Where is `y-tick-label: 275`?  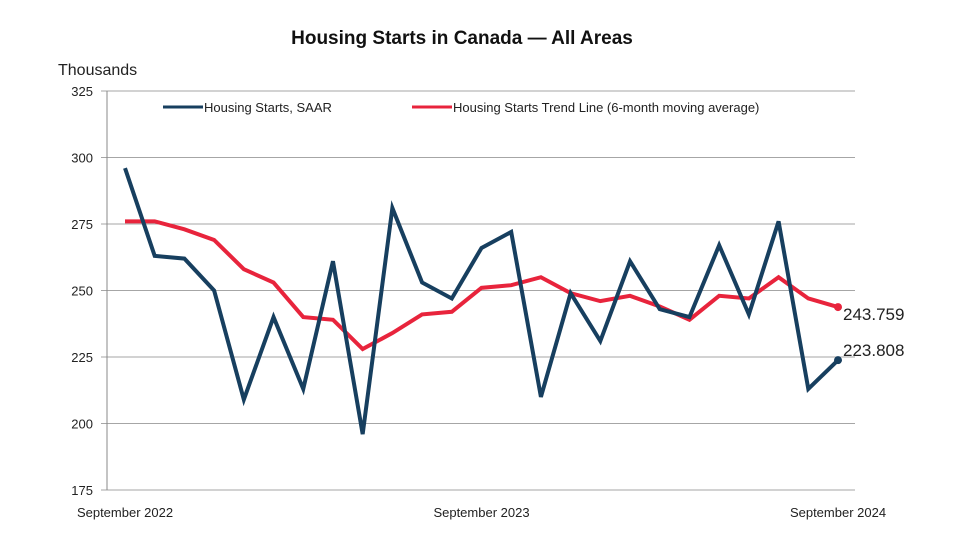
y-tick-label: 275 is located at coordinates (82, 224).